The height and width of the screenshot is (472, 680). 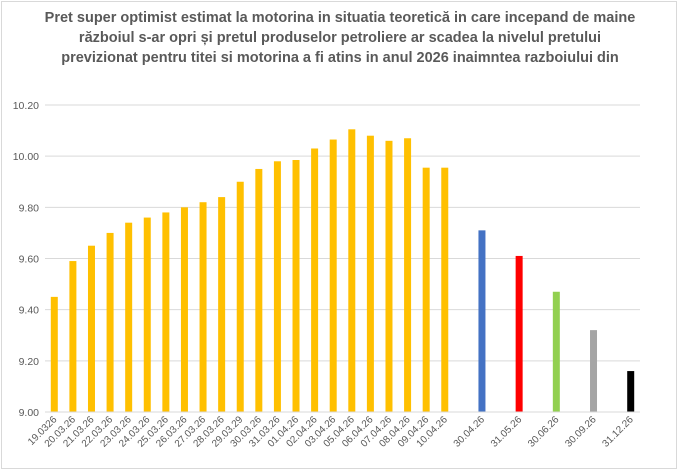 What do you see at coordinates (507, 432) in the screenshot?
I see `x-tick-label: 31.05.26` at bounding box center [507, 432].